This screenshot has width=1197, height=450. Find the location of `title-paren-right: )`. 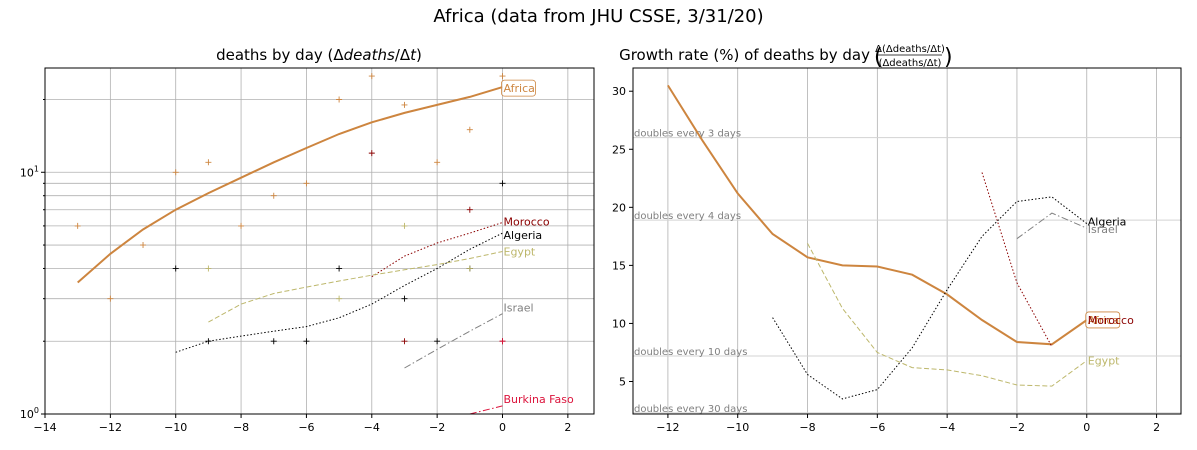

title-paren-right: ) is located at coordinates (948, 57).